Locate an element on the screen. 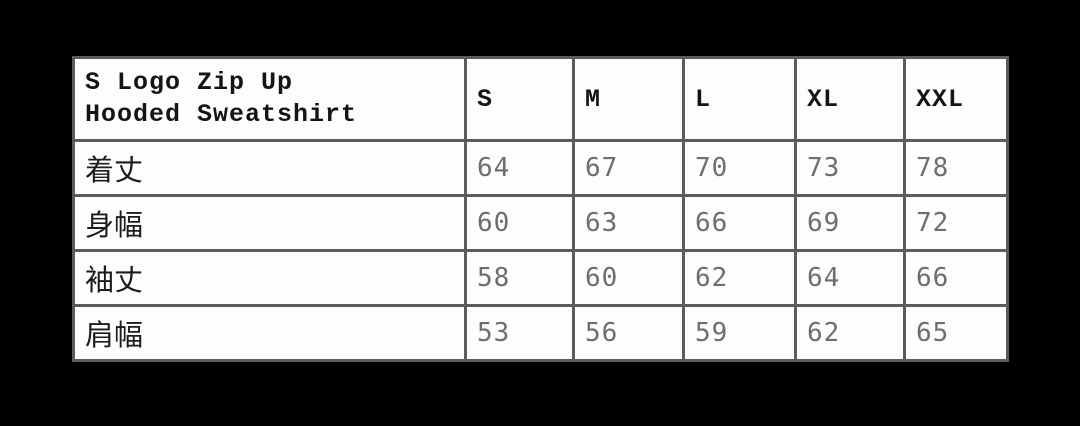 The width and height of the screenshot is (1080, 426). table-row-sleeve-length: 袖丈 58 60 62 64 66 is located at coordinates (540, 278).